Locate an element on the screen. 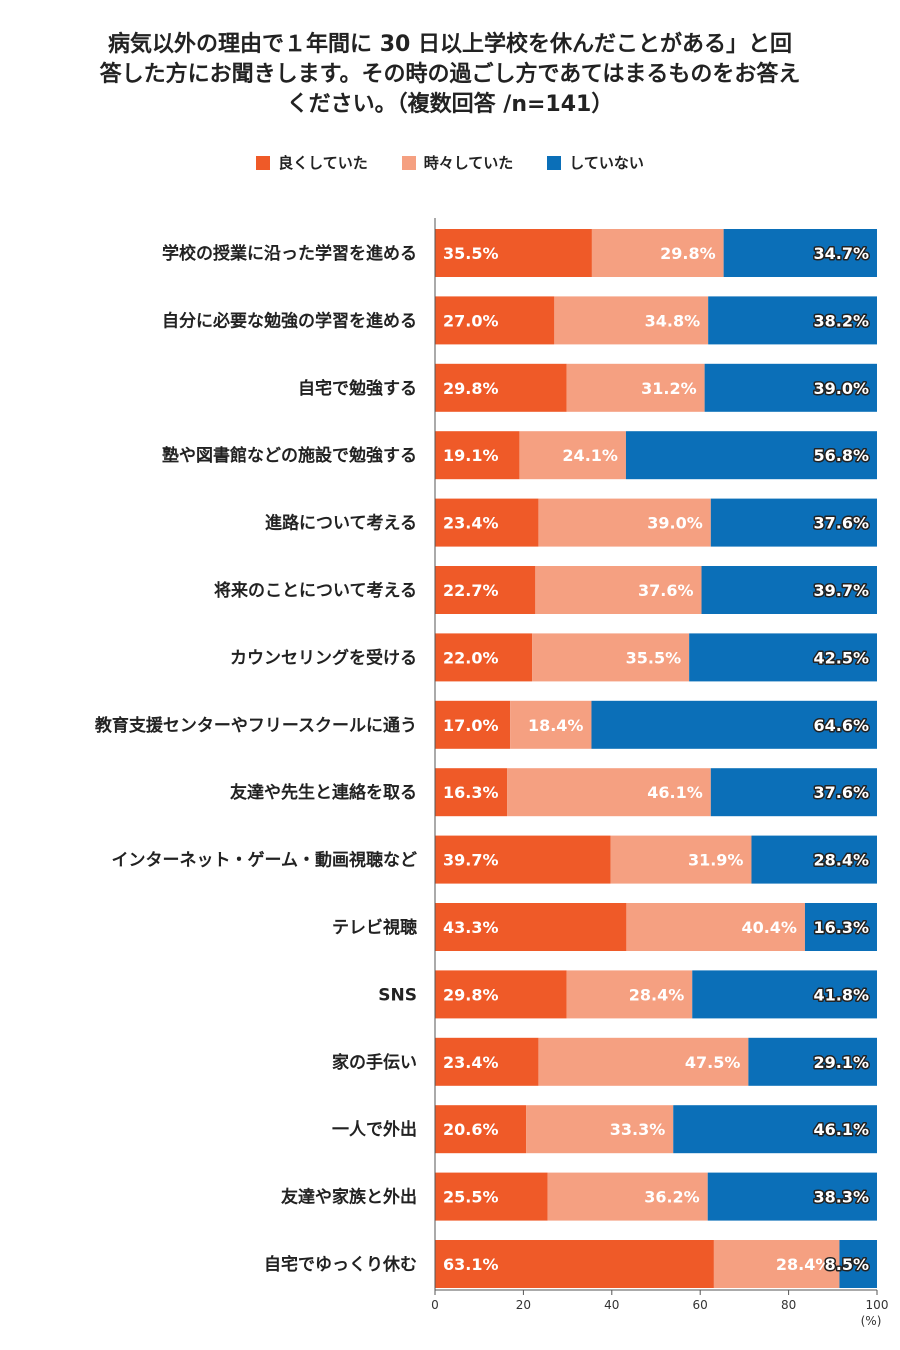 The height and width of the screenshot is (1350, 900). category-label: 一人で外出 is located at coordinates (374, 1129).